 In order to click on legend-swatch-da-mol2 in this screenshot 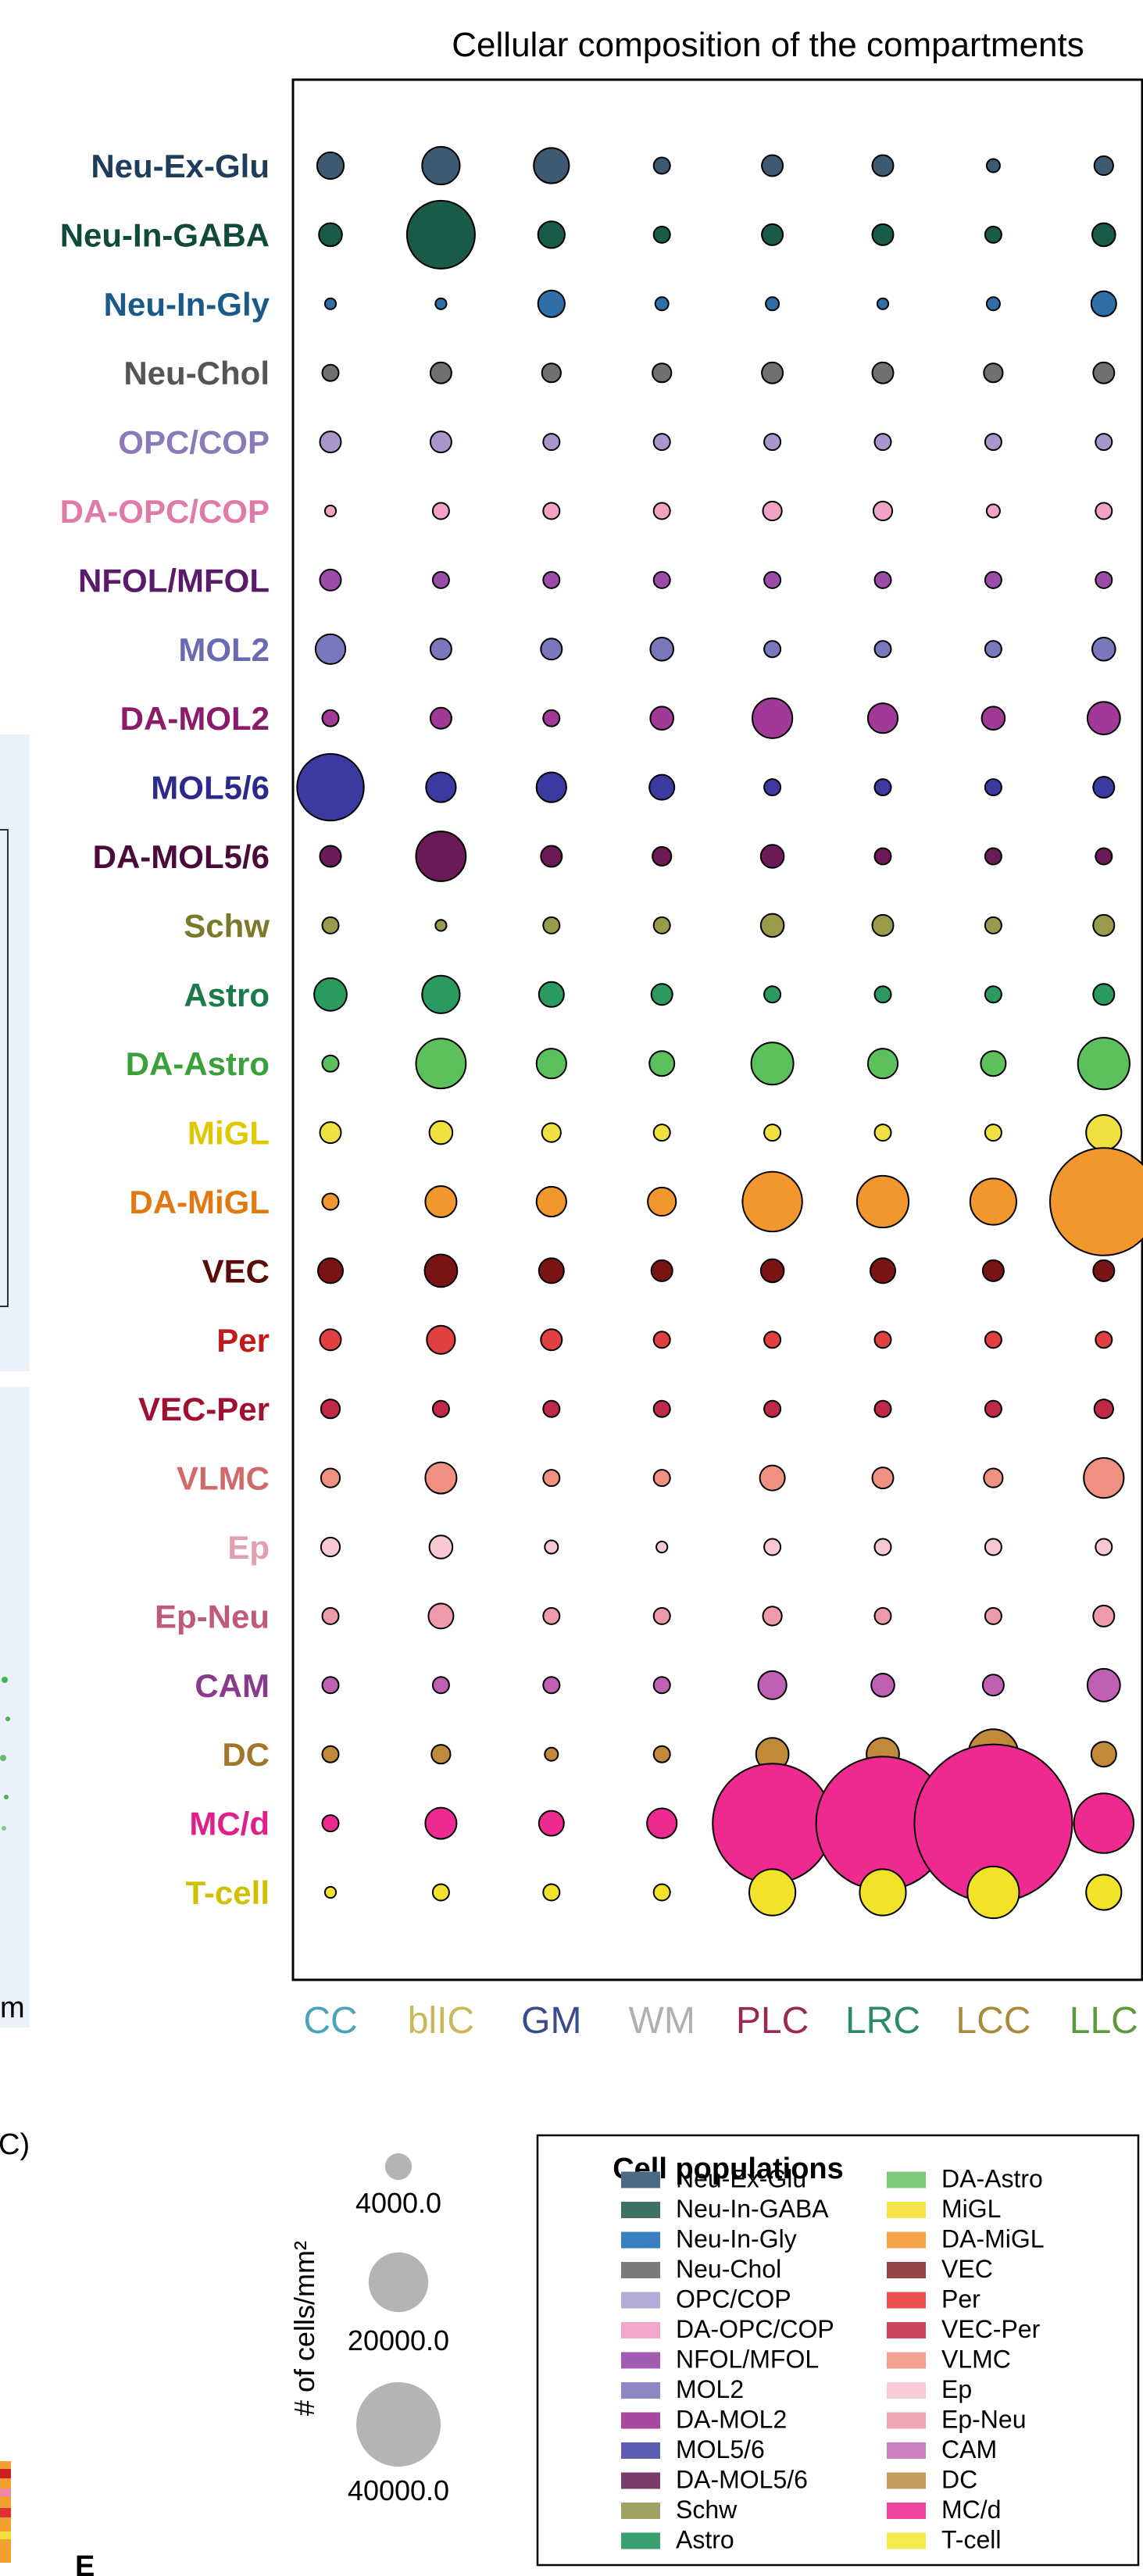, I will do `click(641, 2420)`.